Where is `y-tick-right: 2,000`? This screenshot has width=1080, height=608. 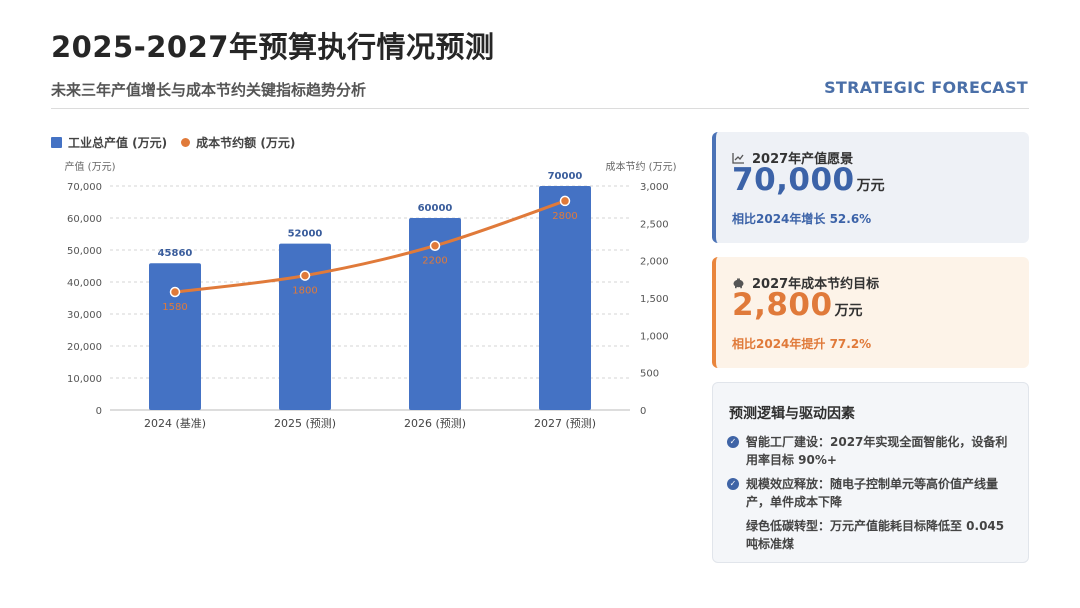 y-tick-right: 2,000 is located at coordinates (654, 262).